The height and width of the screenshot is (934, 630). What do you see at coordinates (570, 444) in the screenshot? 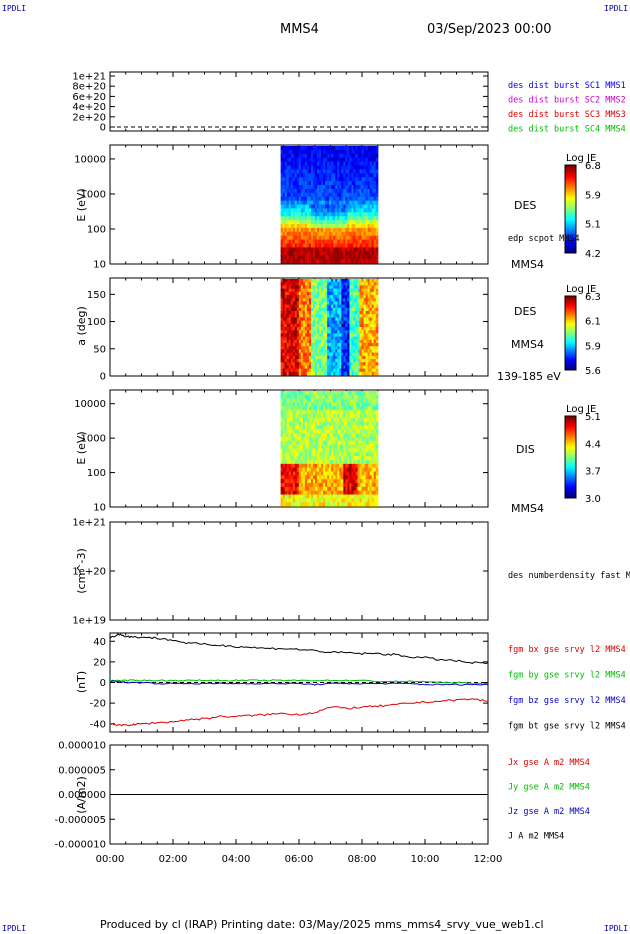
I see `dis-energy-colorbar-swatch` at bounding box center [570, 444].